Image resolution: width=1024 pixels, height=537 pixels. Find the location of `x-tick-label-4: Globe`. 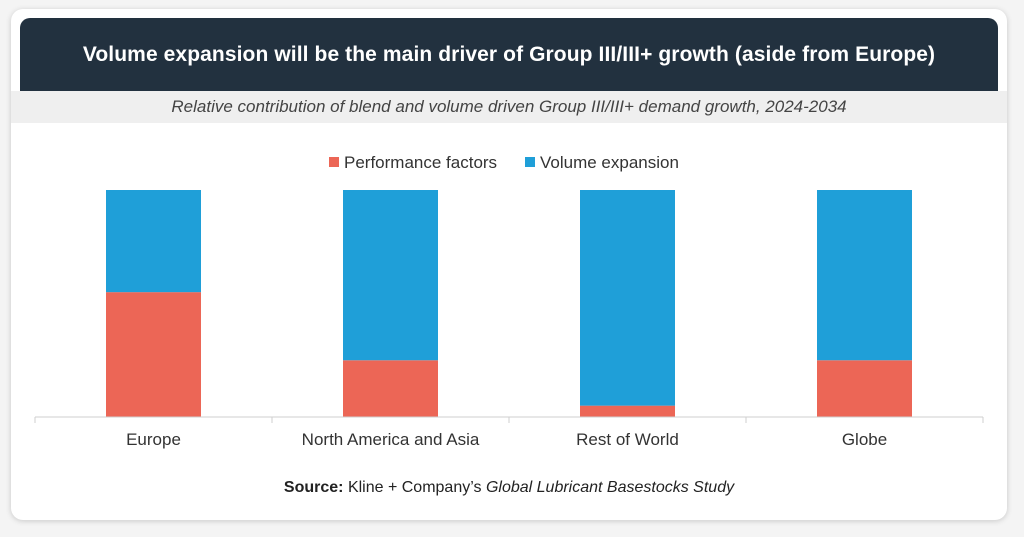

x-tick-label-4: Globe is located at coordinates (864, 439).